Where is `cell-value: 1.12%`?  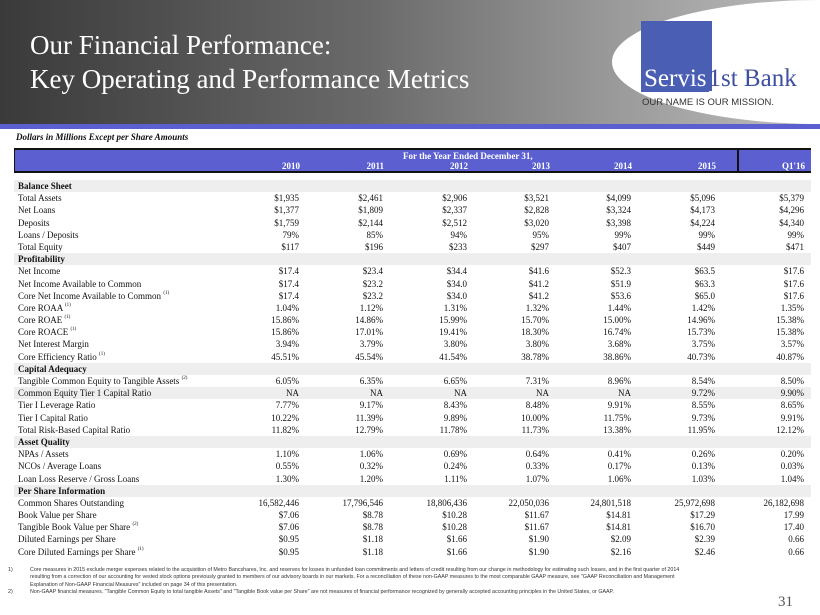
cell-value: 1.12% is located at coordinates (371, 307).